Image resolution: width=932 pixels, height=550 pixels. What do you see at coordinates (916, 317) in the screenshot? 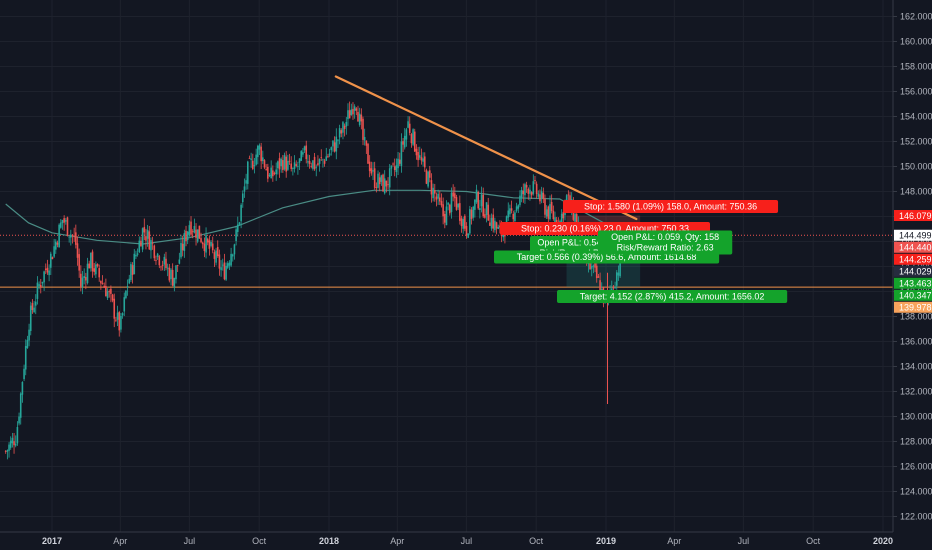
I see `y-tick-label: 138.000` at bounding box center [916, 317].